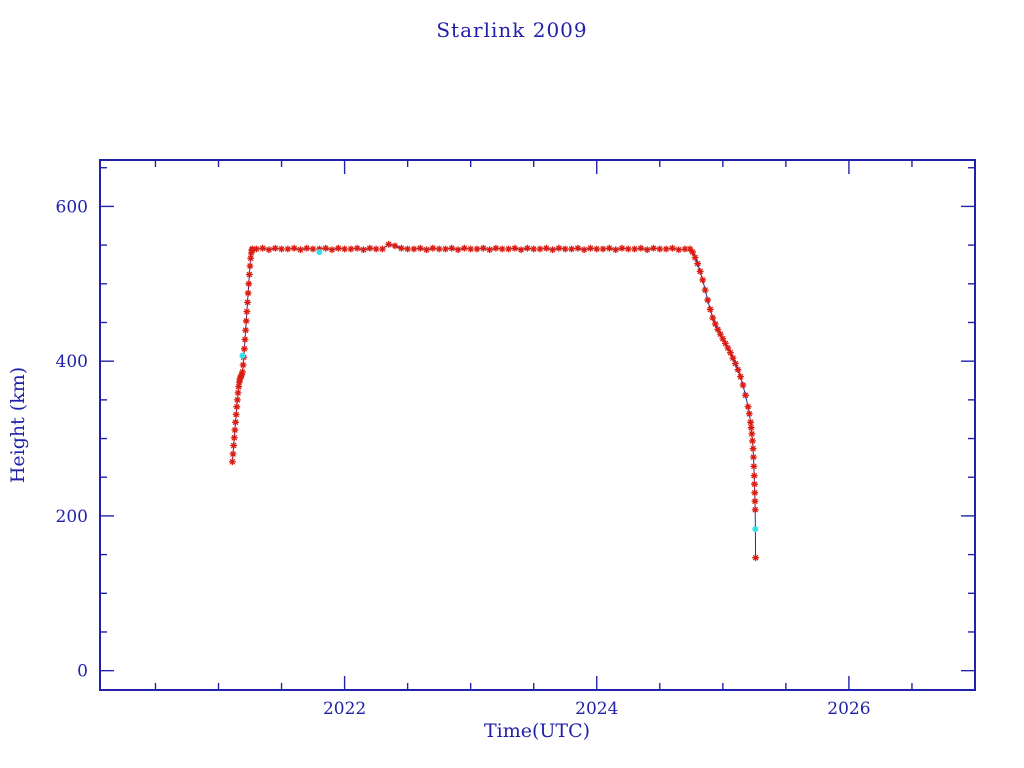 Image resolution: width=1024 pixels, height=768 pixels. Describe the element at coordinates (72, 517) in the screenshot. I see `y-tick-label: 200` at that location.